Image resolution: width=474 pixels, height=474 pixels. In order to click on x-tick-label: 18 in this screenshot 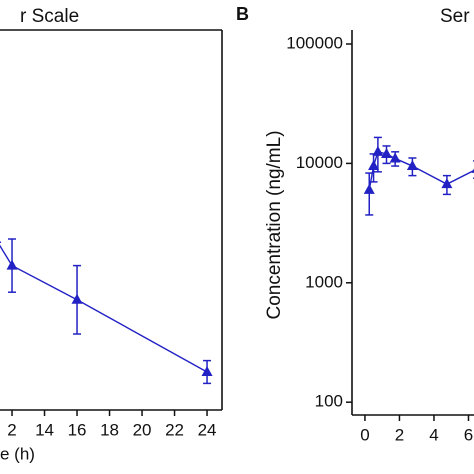, I will do `click(109, 429)`.